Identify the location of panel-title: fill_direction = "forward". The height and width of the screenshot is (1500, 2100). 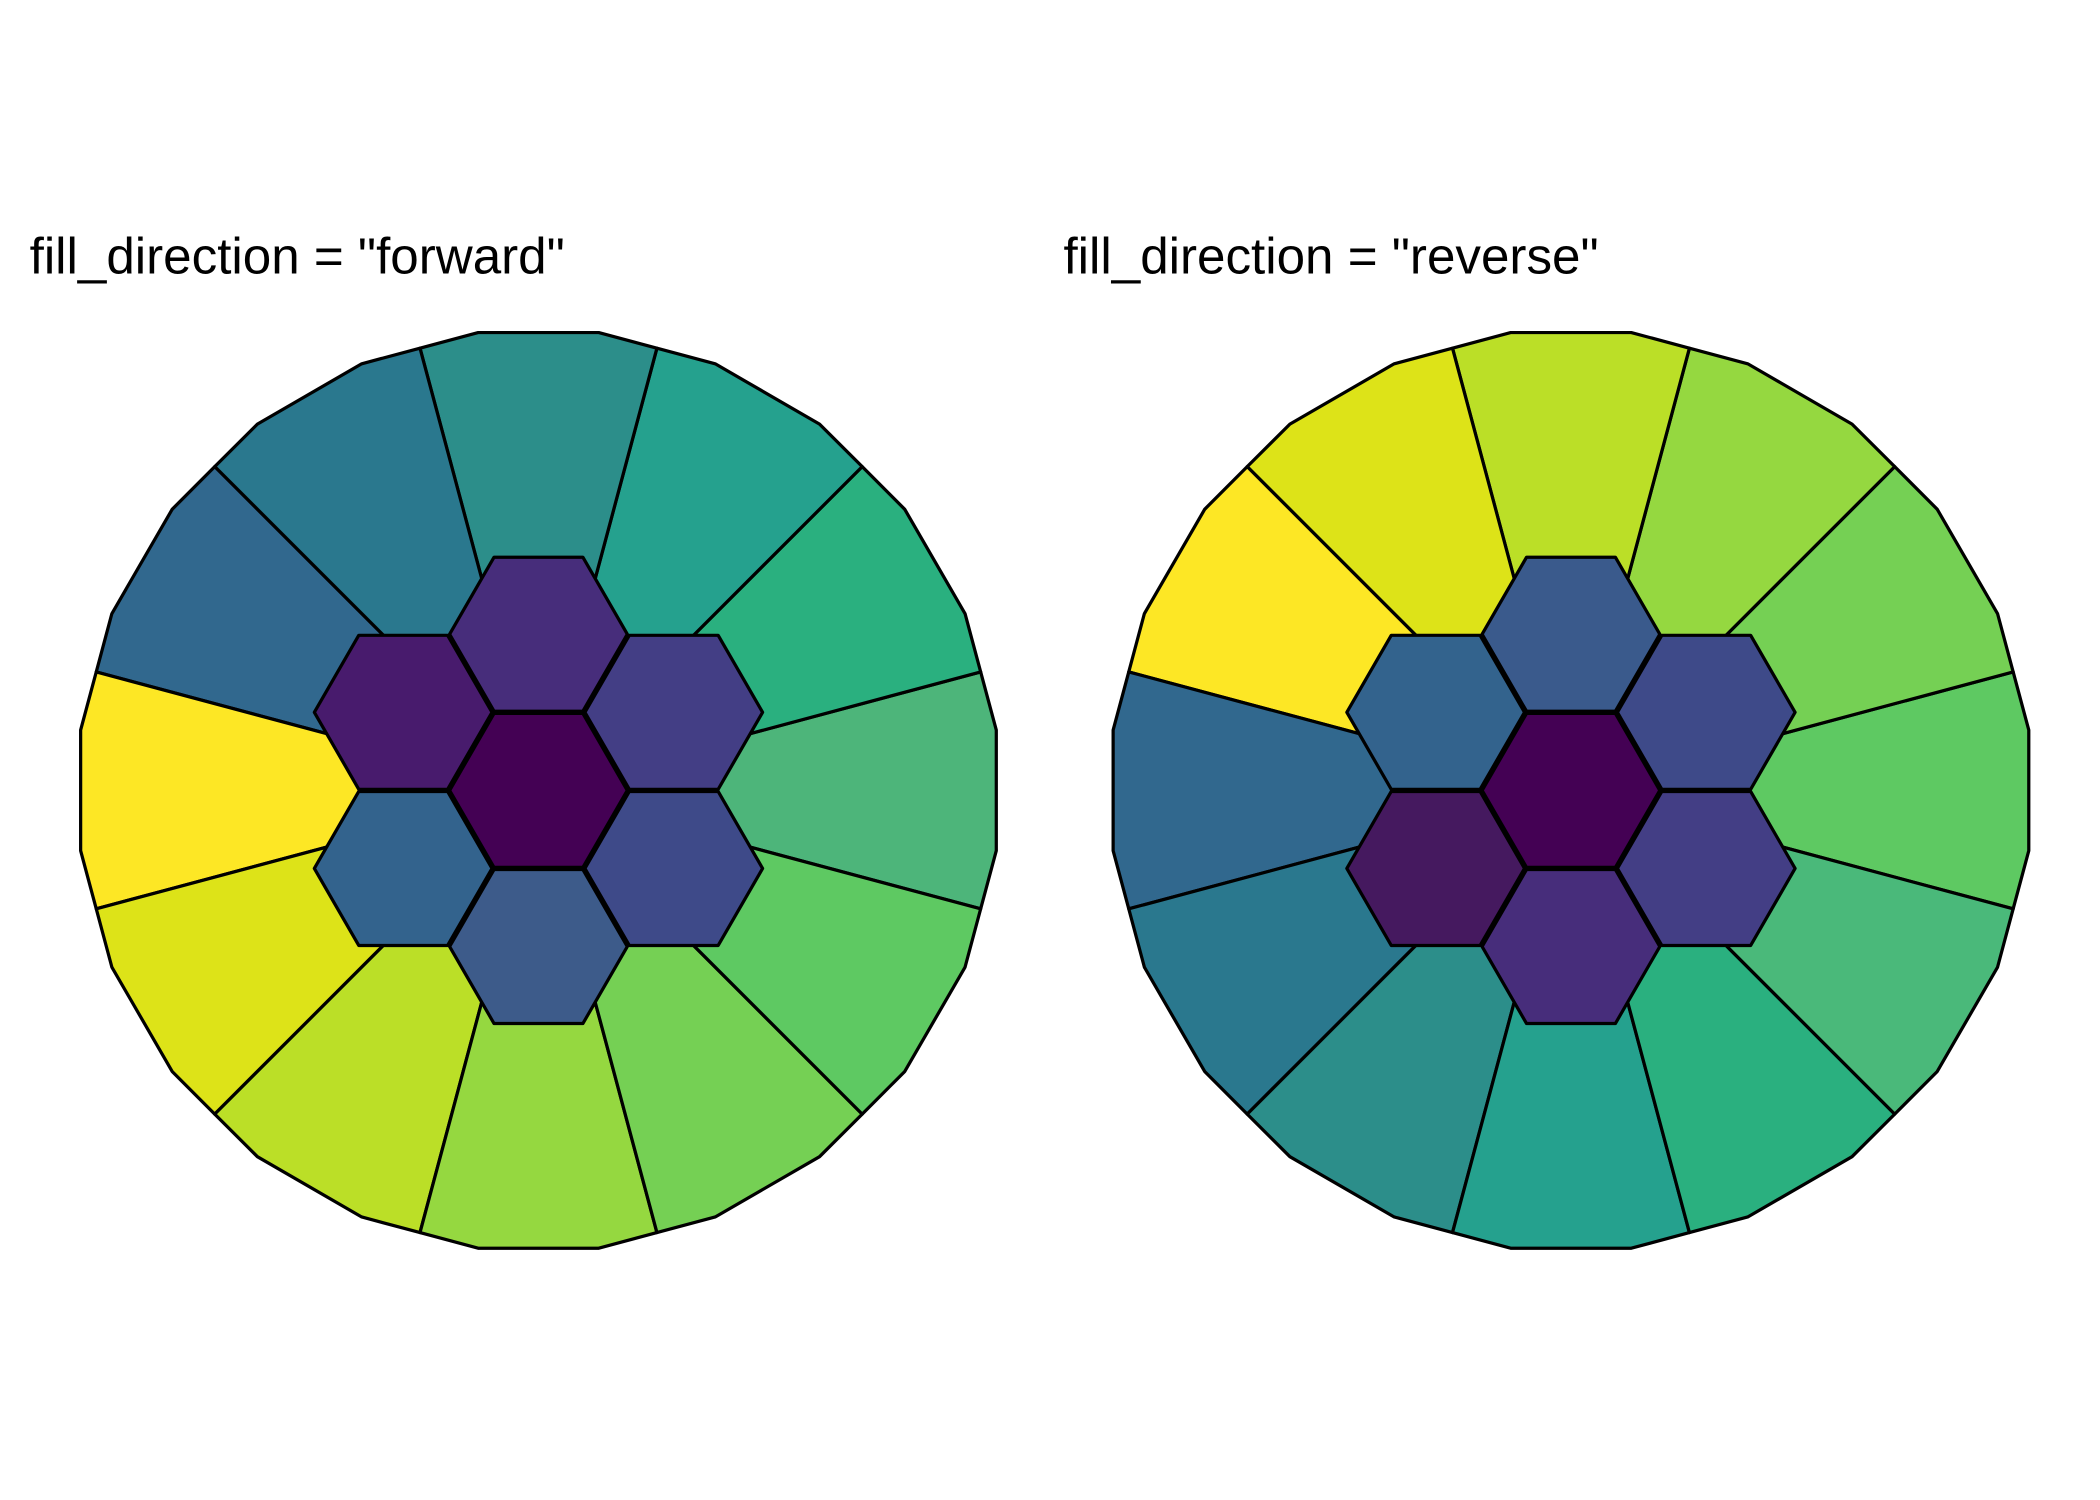
(297, 255).